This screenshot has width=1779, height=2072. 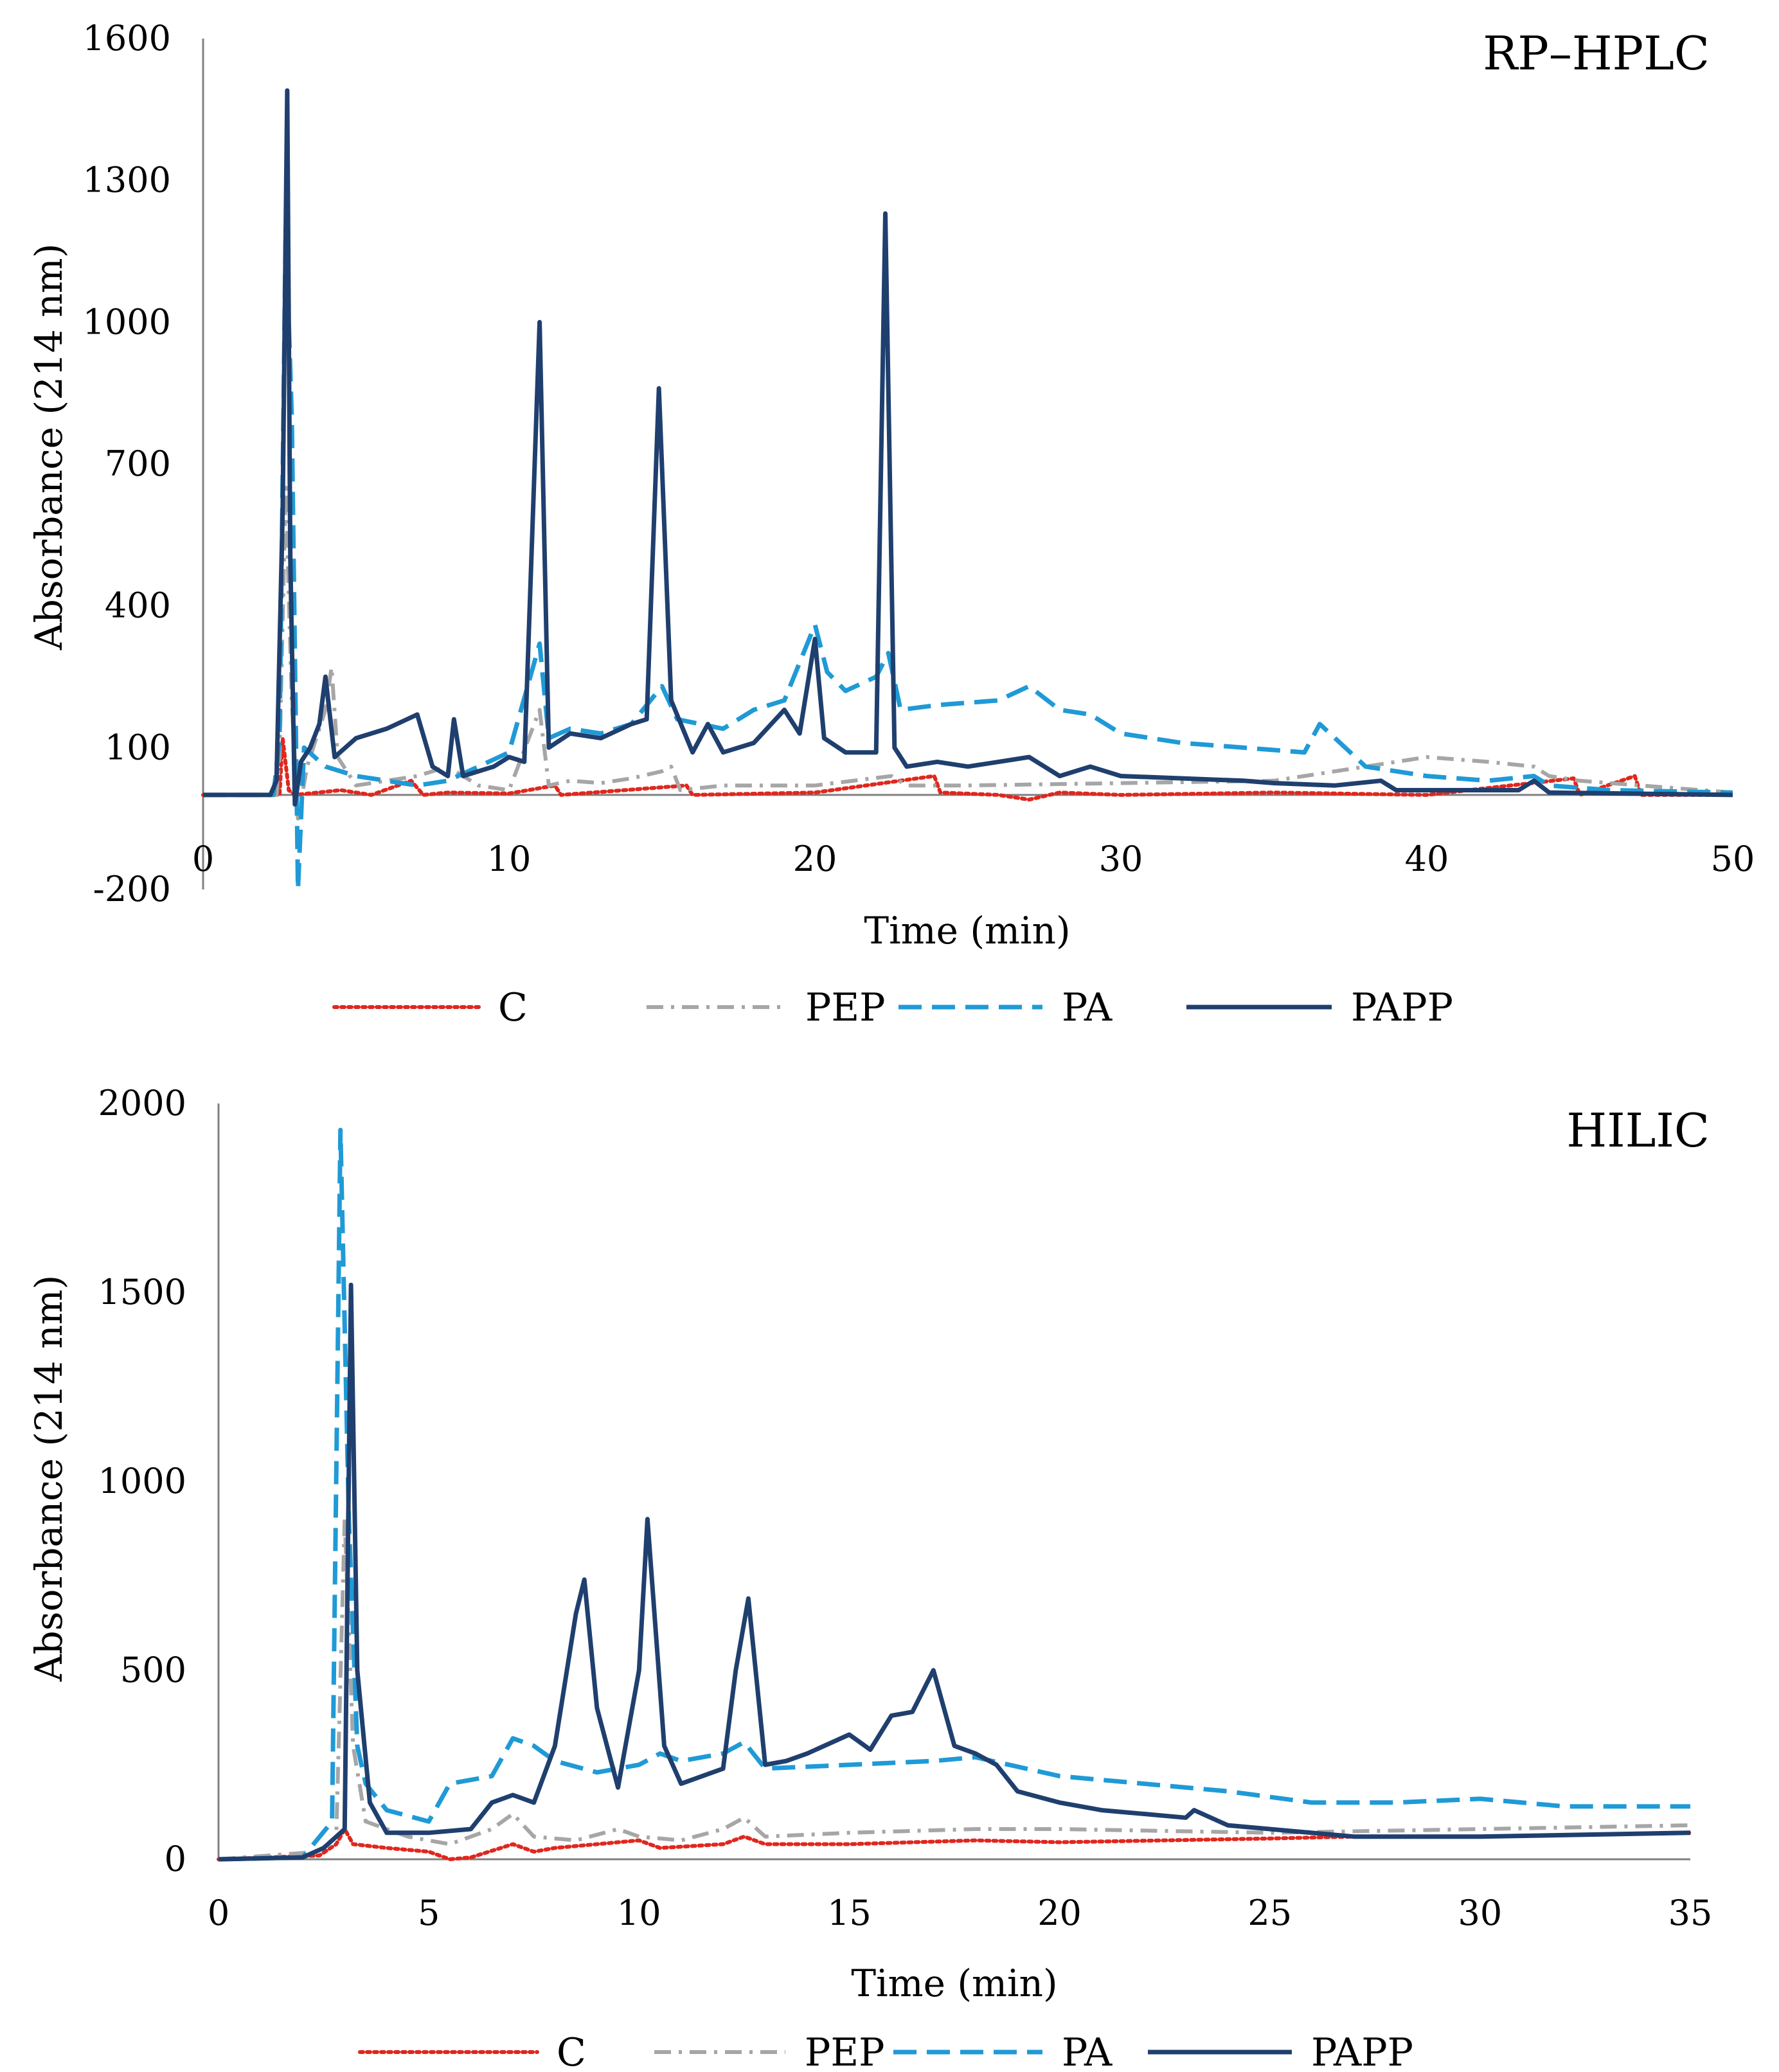 What do you see at coordinates (127, 38) in the screenshot?
I see `rp-hplc-y-tick-label: 1600` at bounding box center [127, 38].